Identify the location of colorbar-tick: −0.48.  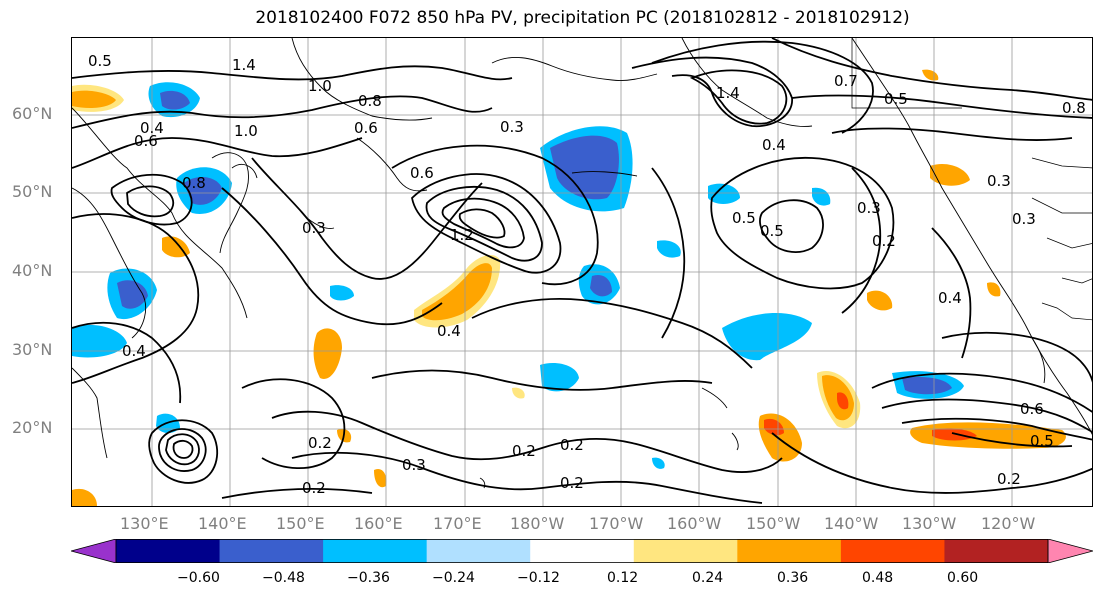
(283, 578).